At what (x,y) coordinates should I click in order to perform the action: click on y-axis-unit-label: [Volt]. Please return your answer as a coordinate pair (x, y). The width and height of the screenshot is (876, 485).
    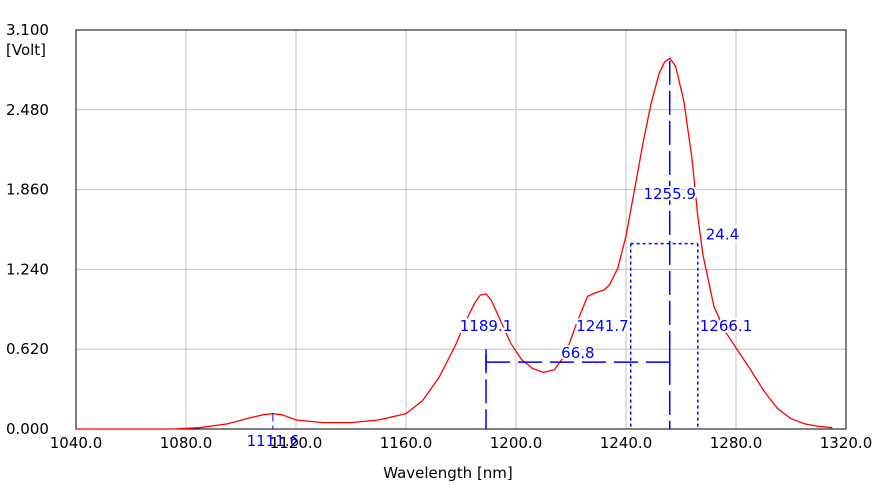
    Looking at the image, I should click on (26, 50).